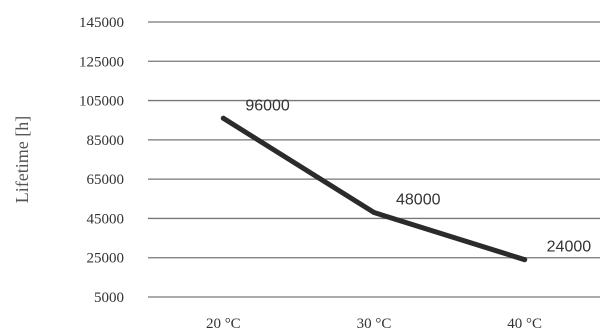  Describe the element at coordinates (101, 23) in the screenshot. I see `y-tick-label: 145000` at that location.